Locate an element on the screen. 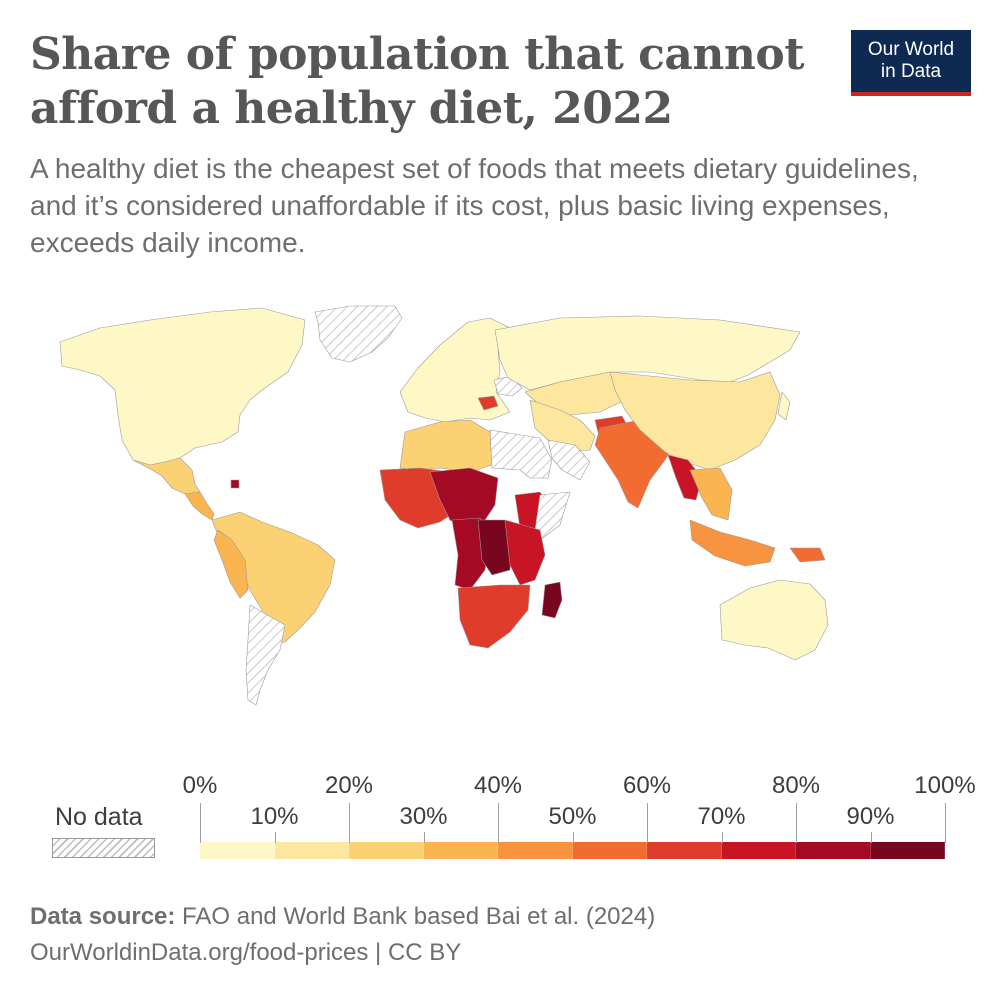 Image resolution: width=1000 pixels, height=1000 pixels. region-peru-andes: Peru / Andes is located at coordinates (231, 564).